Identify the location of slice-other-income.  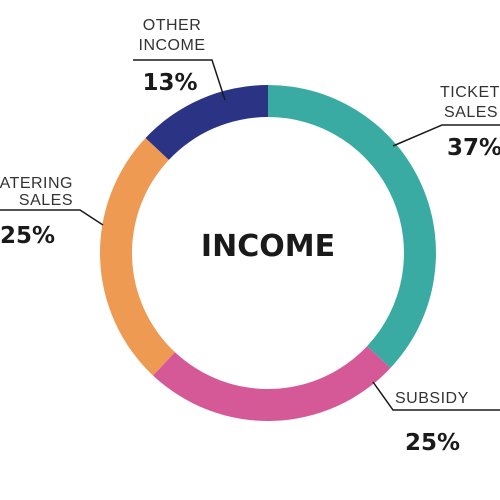
(206, 122).